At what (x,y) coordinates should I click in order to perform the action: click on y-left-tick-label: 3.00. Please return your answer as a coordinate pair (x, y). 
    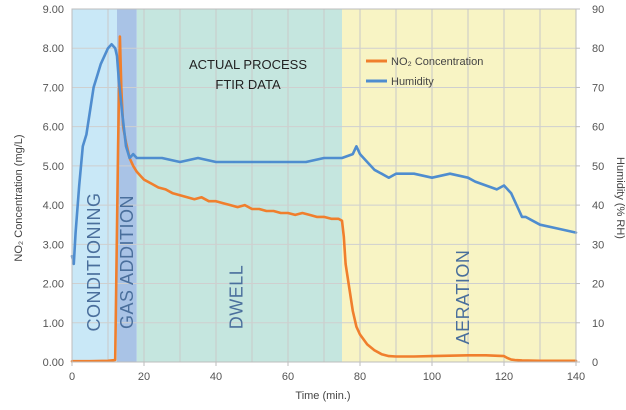
    Looking at the image, I should click on (53, 245).